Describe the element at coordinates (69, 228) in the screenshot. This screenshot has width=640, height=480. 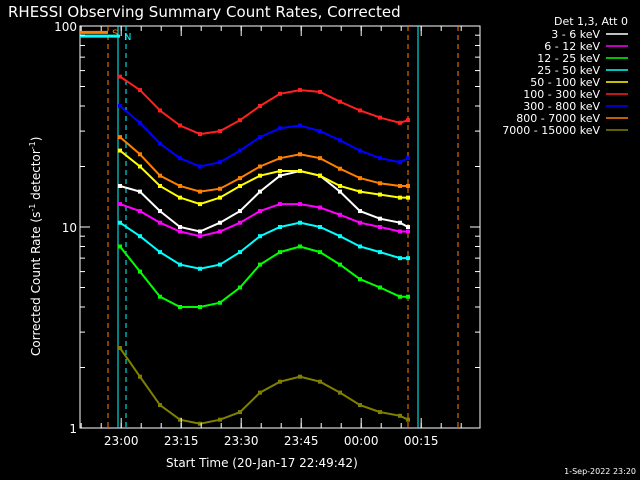
I see `y-tick-label: 10` at that location.